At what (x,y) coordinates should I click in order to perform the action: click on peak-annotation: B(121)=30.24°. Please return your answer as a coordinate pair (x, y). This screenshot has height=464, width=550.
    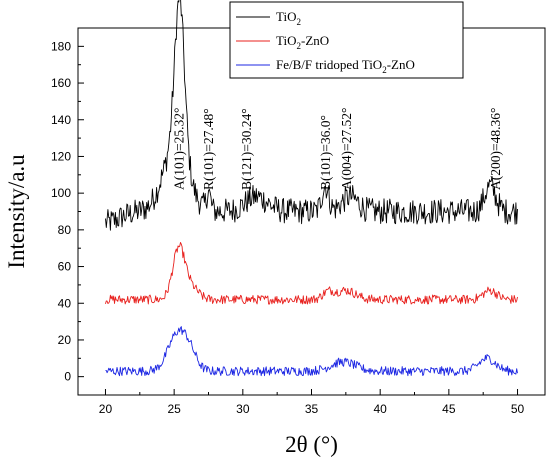
    Looking at the image, I should click on (246, 149).